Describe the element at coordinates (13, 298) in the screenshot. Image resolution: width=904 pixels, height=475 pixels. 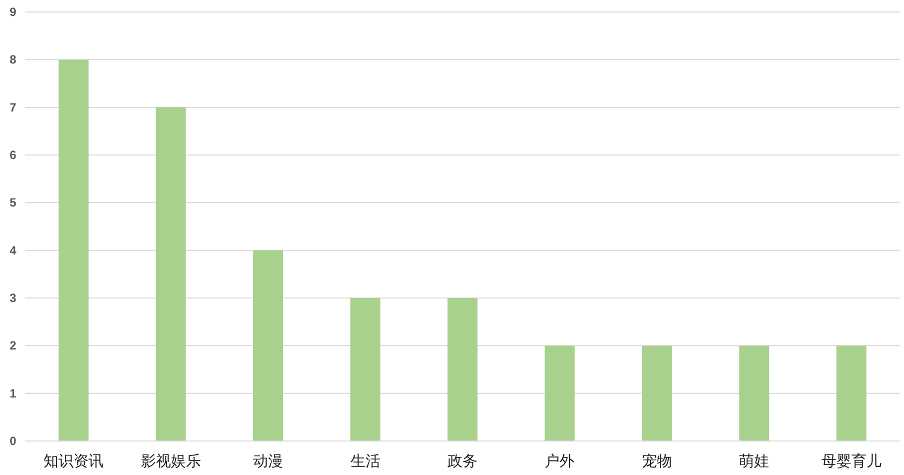
I see `y-tick-label: 3` at that location.